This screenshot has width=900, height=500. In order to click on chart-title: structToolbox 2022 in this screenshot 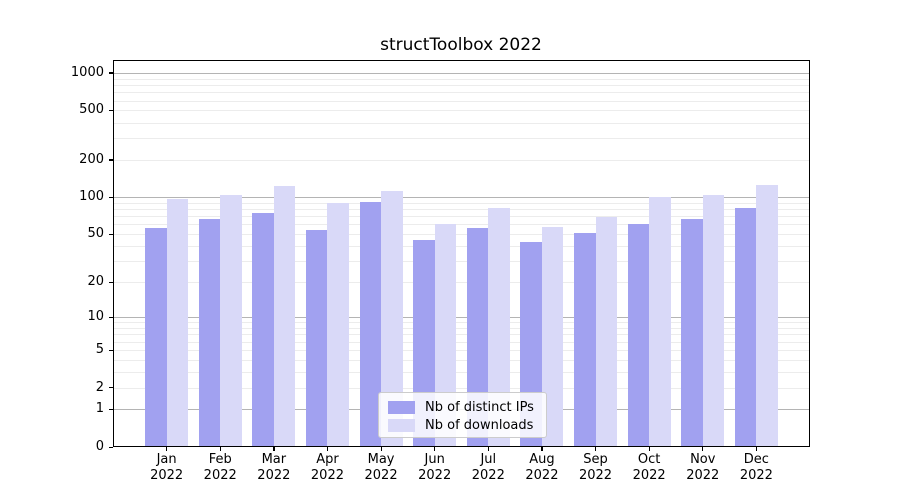, I will do `click(461, 45)`.